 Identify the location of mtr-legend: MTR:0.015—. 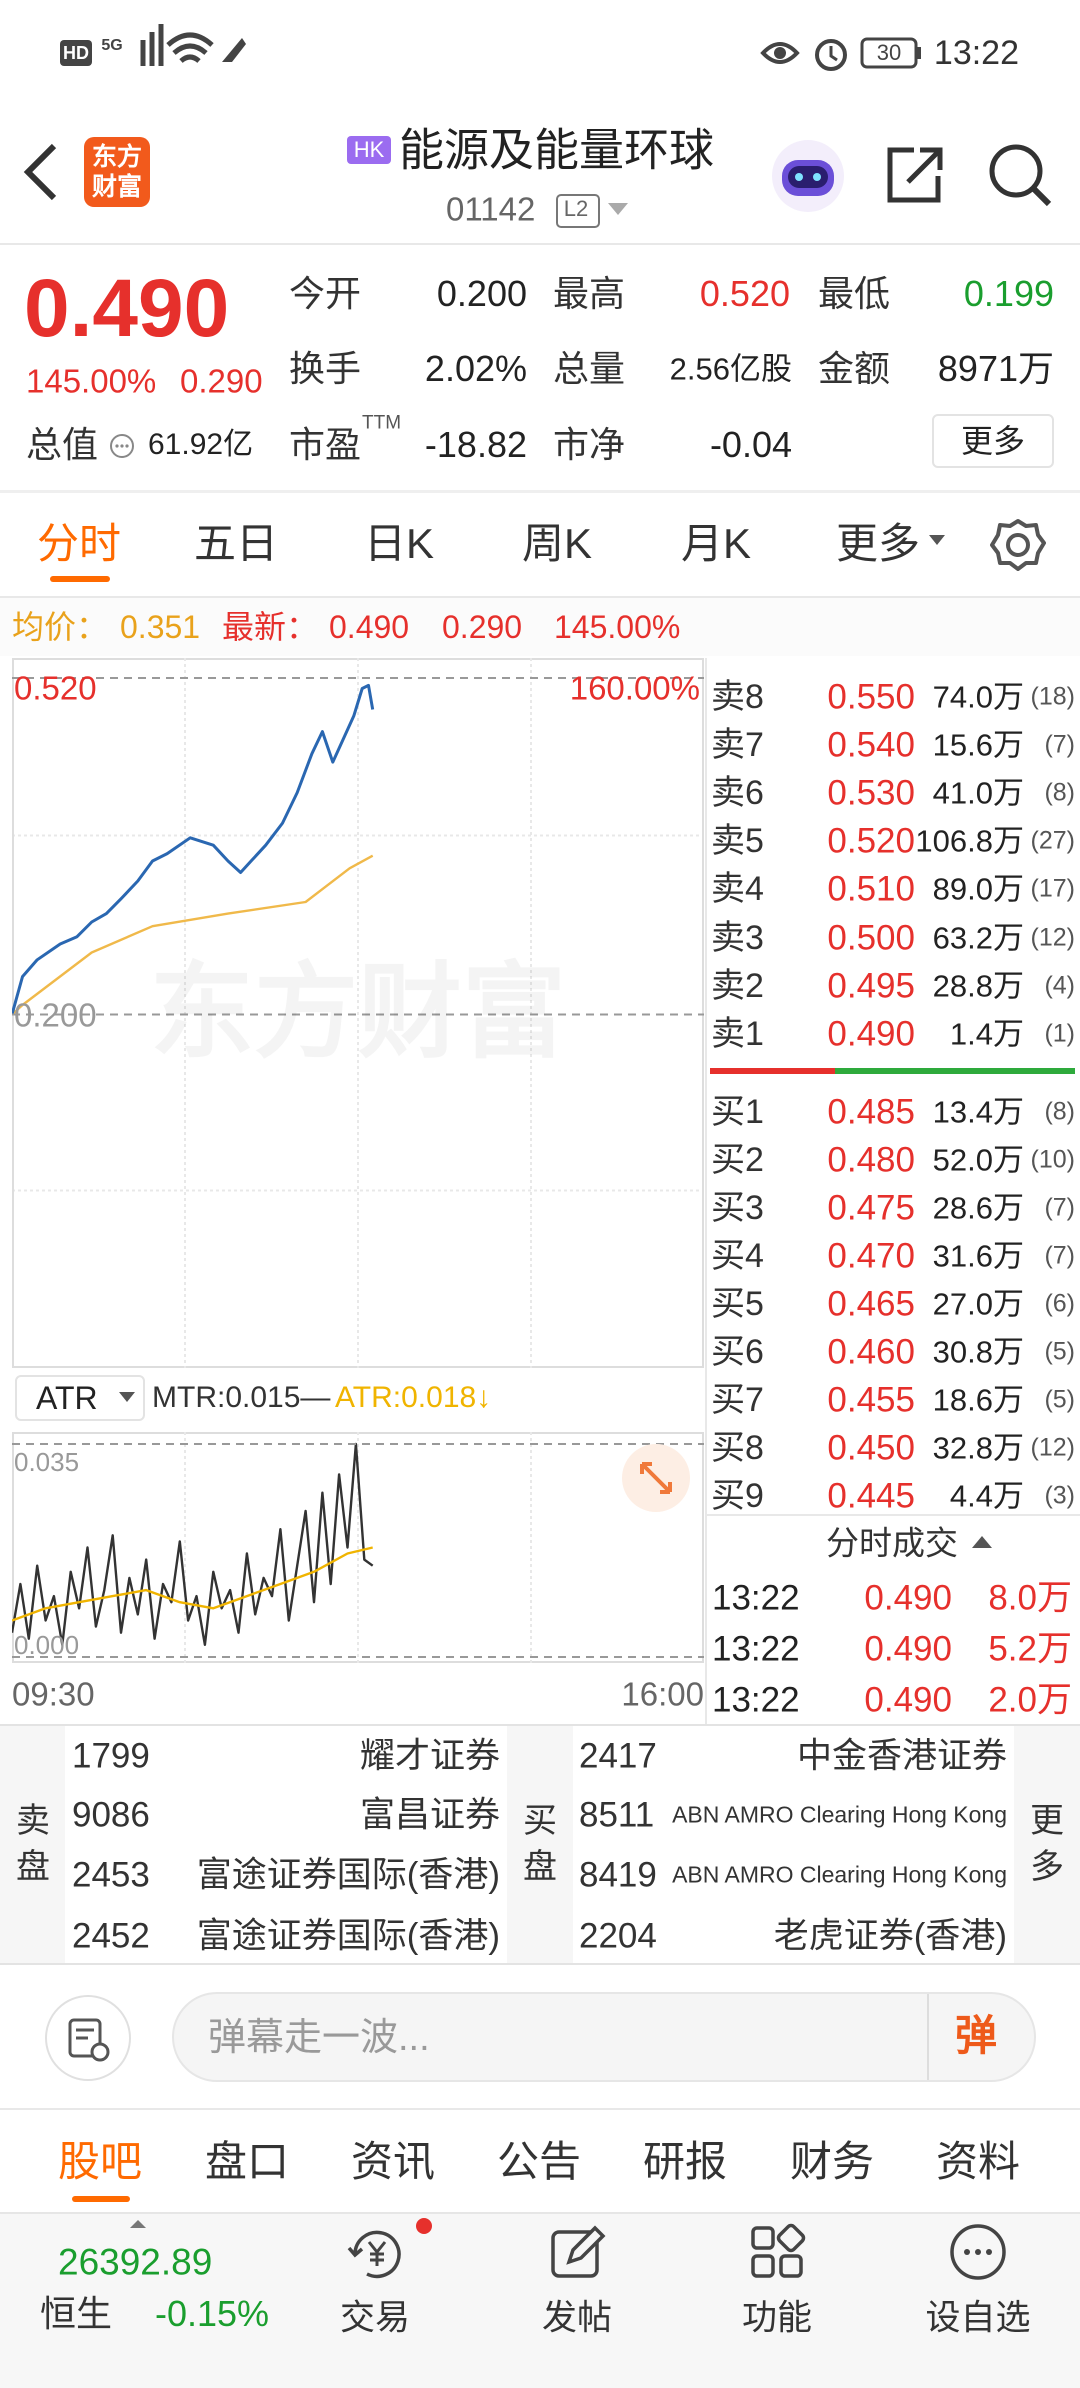
(241, 1397).